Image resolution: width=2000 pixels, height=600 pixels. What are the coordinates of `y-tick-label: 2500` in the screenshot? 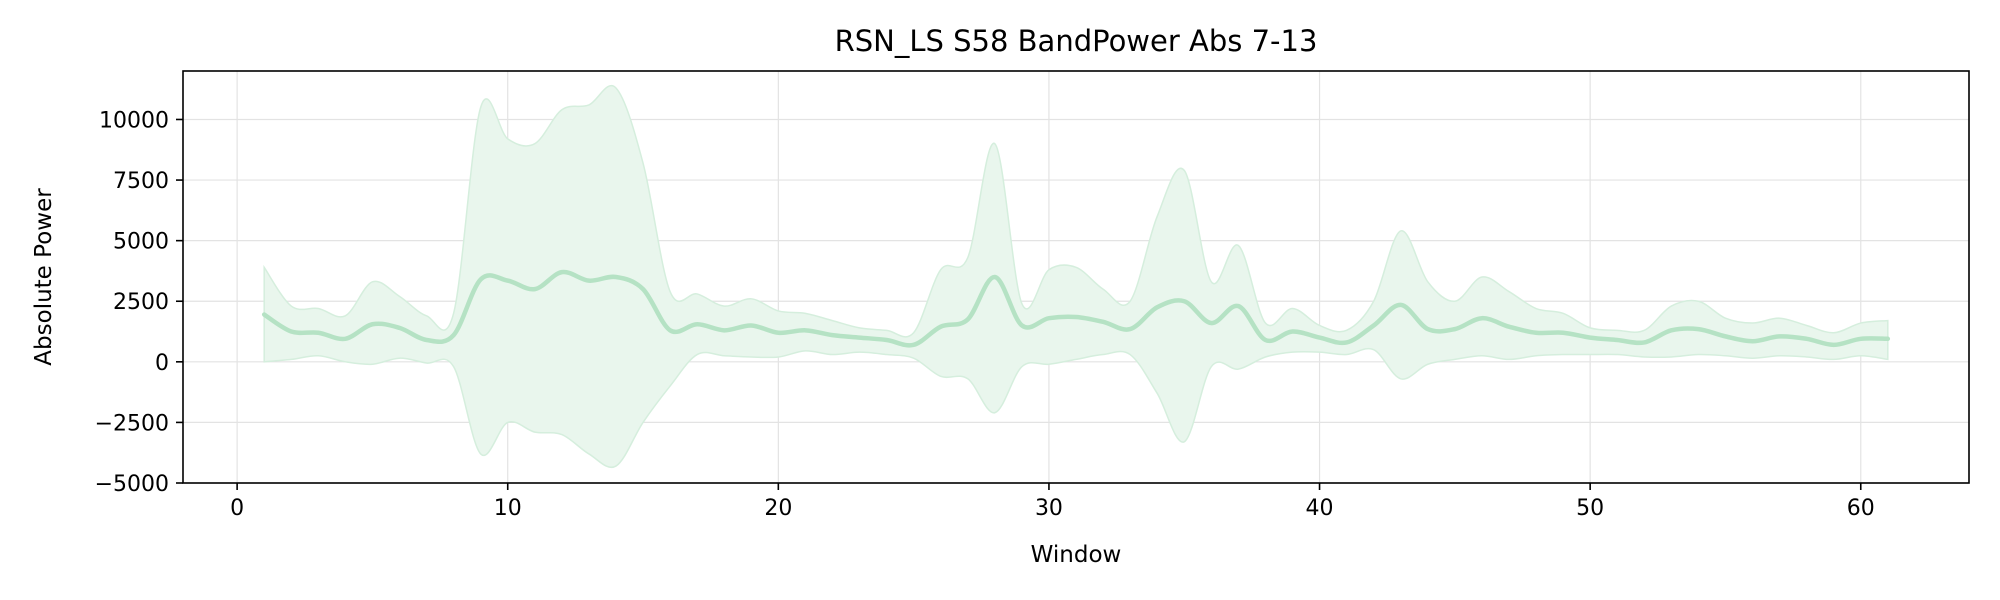 It's located at (141, 302).